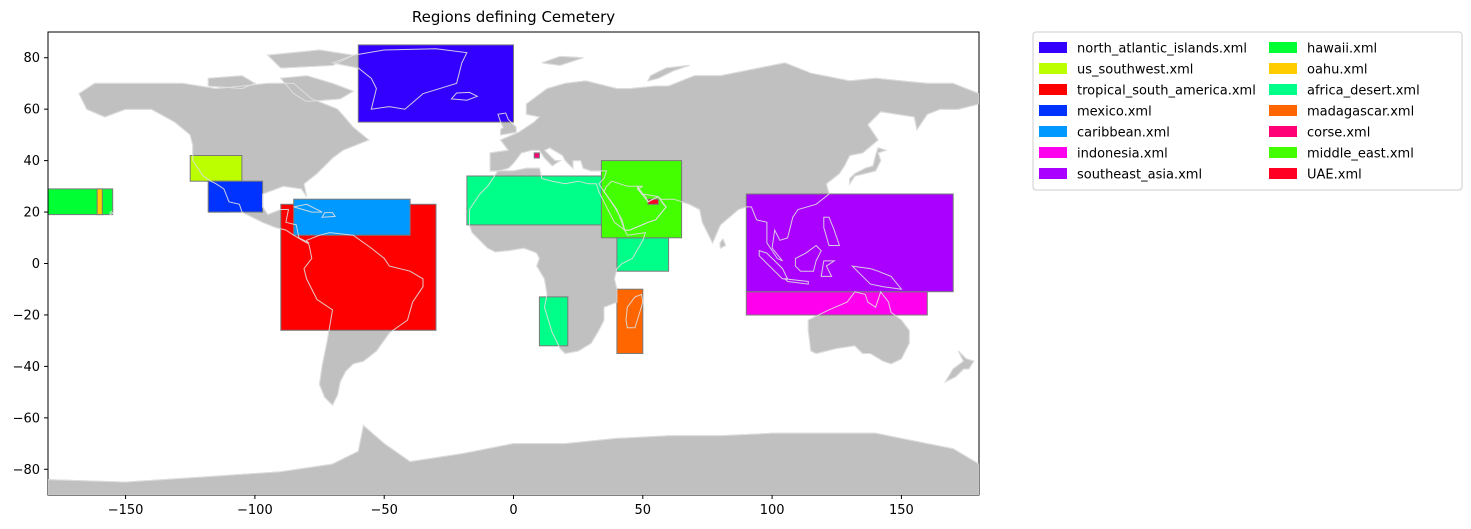 The image size is (1471, 529). What do you see at coordinates (383, 510) in the screenshot?
I see `x-tick-label: −50` at bounding box center [383, 510].